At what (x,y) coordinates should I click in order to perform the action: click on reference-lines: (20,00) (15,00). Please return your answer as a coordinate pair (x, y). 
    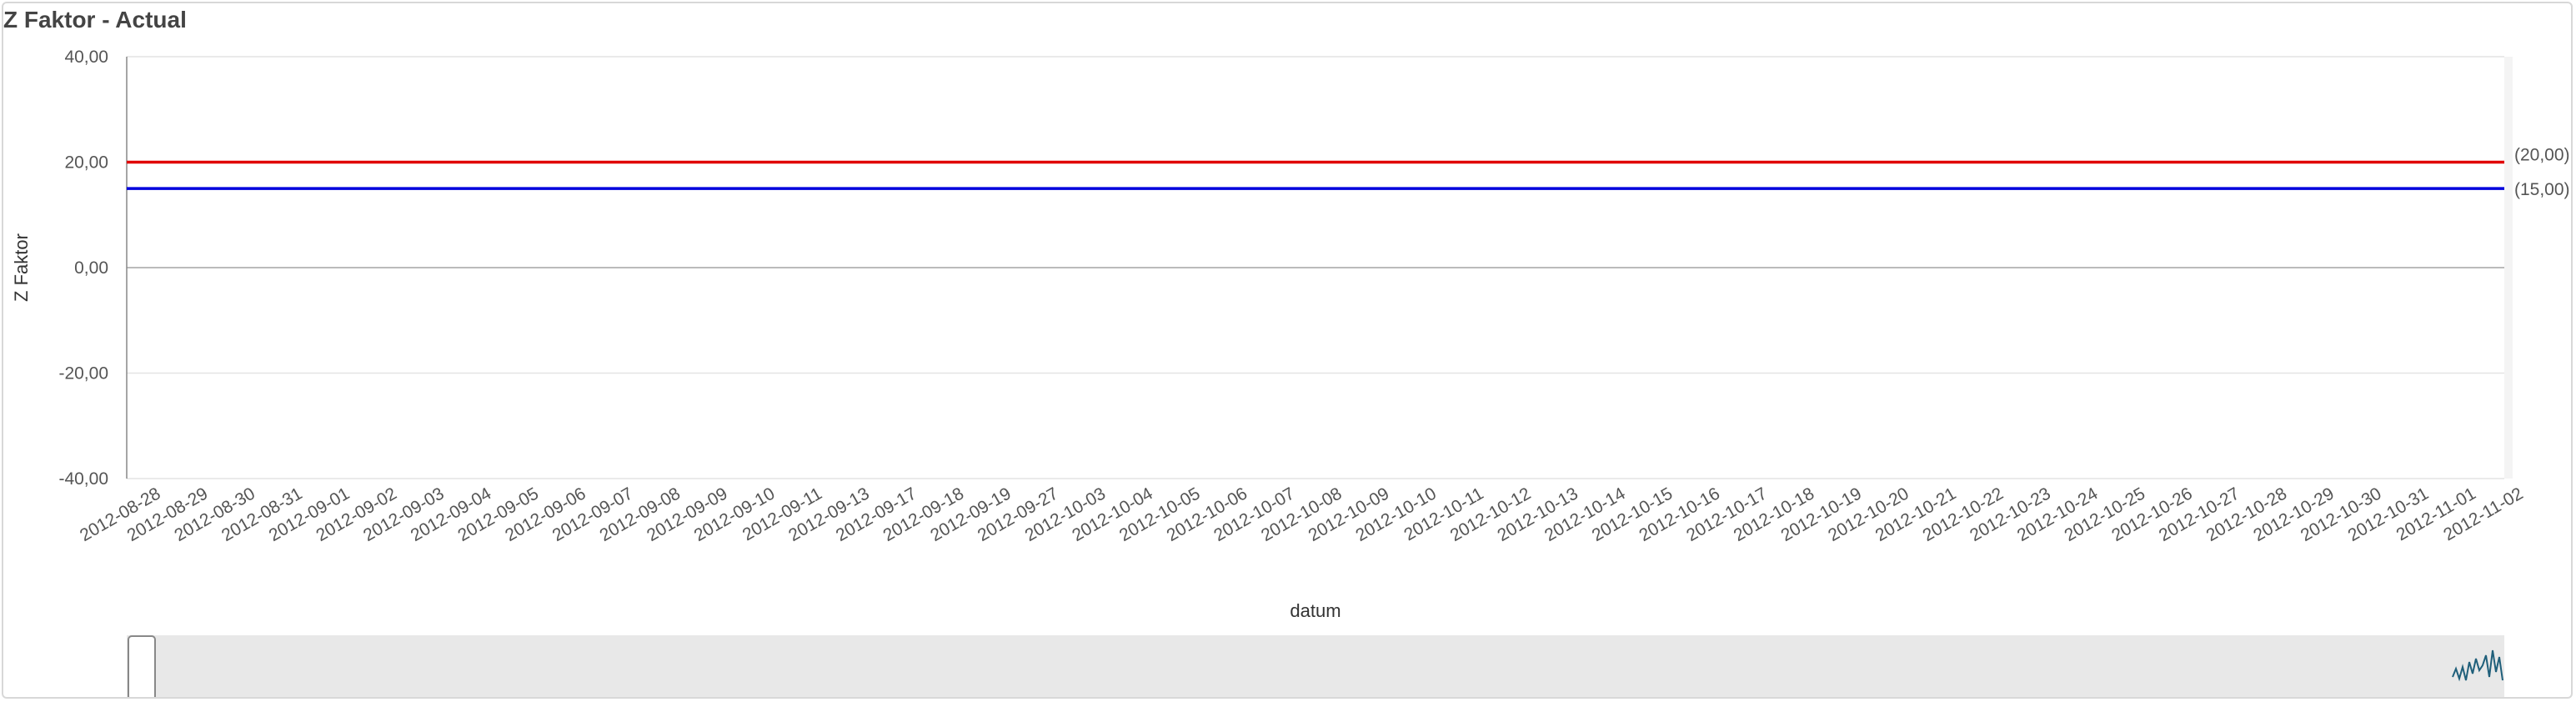
    Looking at the image, I should click on (1348, 172).